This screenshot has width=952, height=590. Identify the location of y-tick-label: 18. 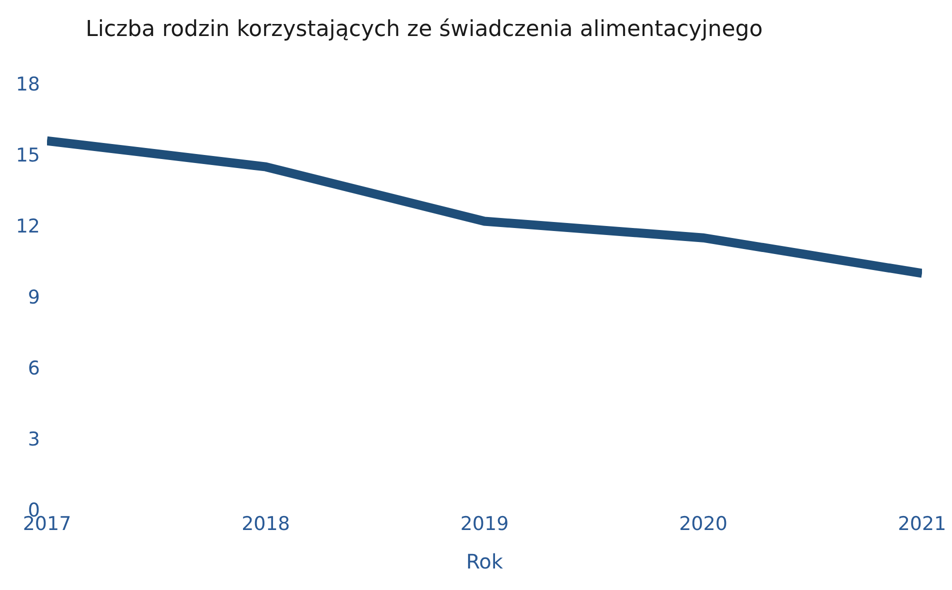
(28, 85).